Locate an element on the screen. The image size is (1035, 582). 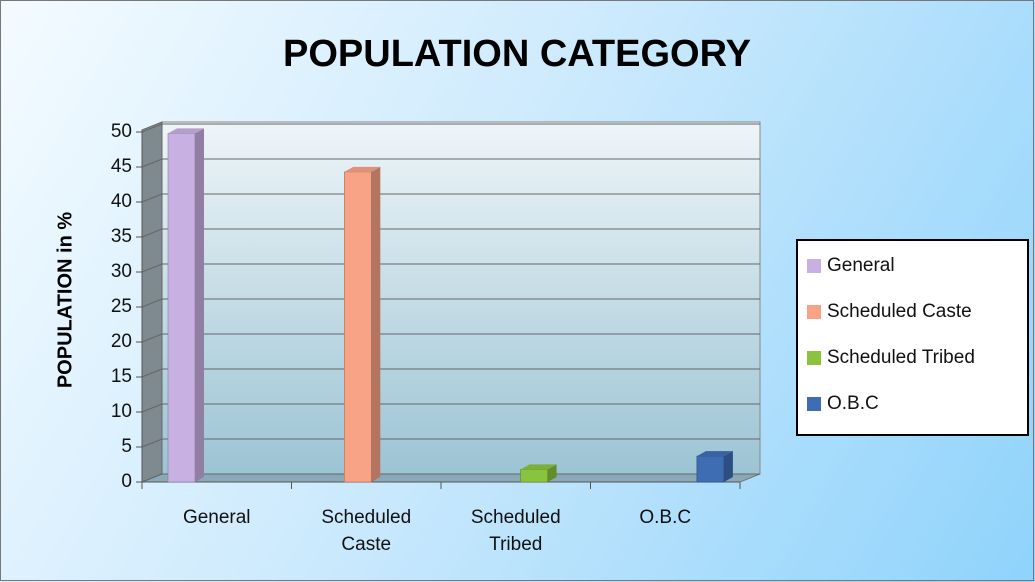
y-tick-label: 5 is located at coordinates (126, 446).